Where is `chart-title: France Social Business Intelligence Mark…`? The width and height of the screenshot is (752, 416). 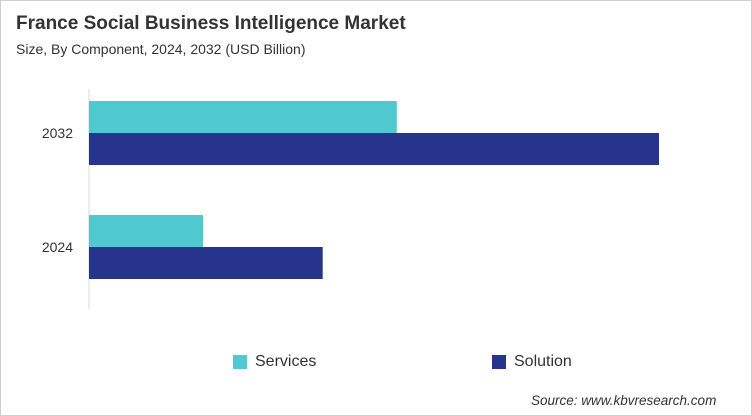 chart-title: France Social Business Intelligence Mark… is located at coordinates (211, 23).